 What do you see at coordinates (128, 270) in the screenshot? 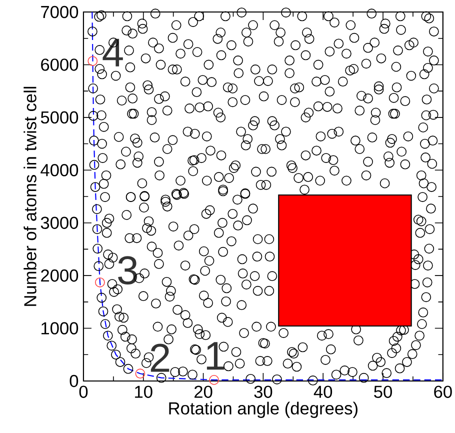
I see `annotation: 3` at bounding box center [128, 270].